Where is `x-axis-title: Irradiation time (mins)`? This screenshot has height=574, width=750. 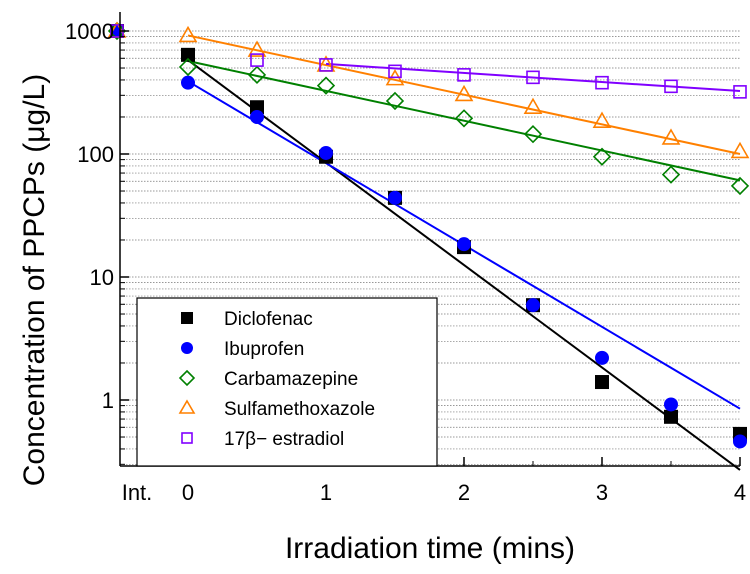 x-axis-title: Irradiation time (mins) is located at coordinates (430, 548).